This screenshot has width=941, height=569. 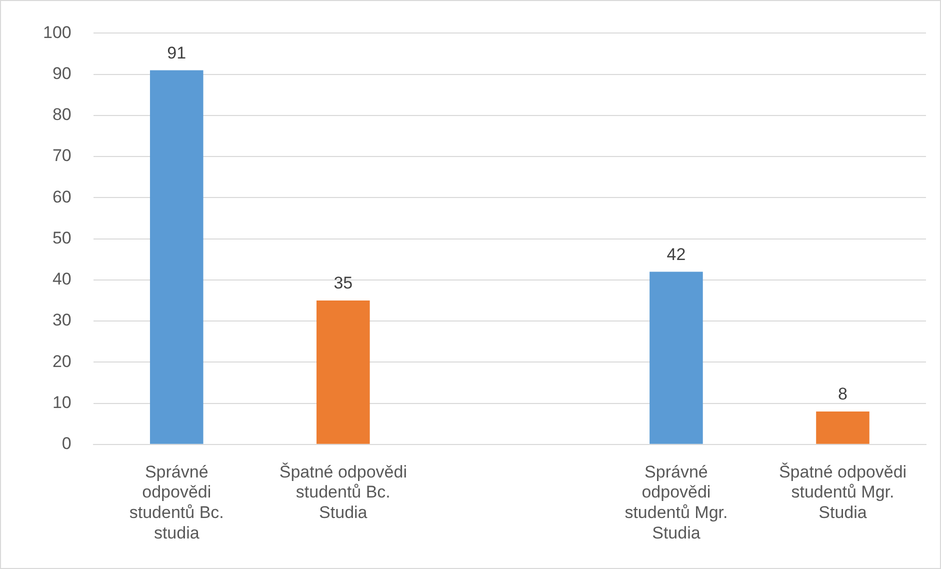 What do you see at coordinates (842, 492) in the screenshot?
I see `x-tick-label: Špatné odpovědi studentů Mgr. Studia` at bounding box center [842, 492].